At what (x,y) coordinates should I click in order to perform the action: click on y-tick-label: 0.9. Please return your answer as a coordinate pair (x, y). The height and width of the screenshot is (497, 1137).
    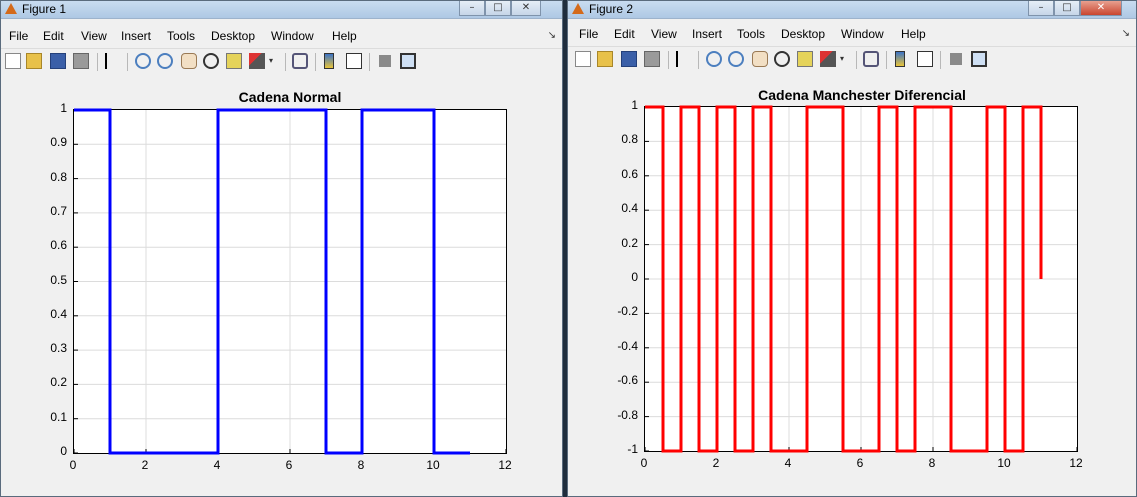
    Looking at the image, I should click on (58, 142).